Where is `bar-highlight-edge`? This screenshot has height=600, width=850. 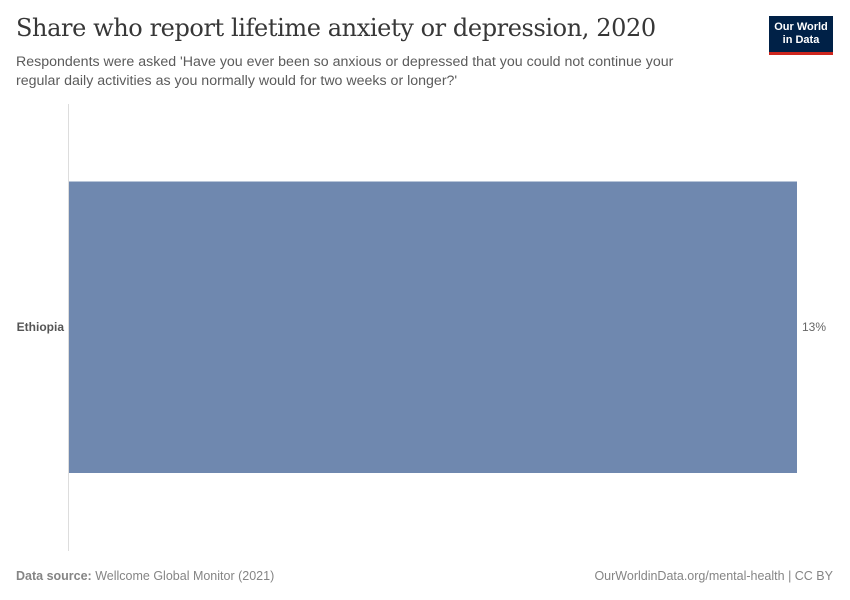 bar-highlight-edge is located at coordinates (433, 181).